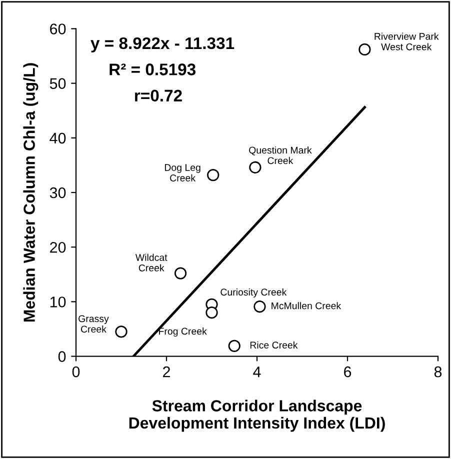 The image size is (451, 459). I want to click on y-tick-label: 10, so click(58, 302).